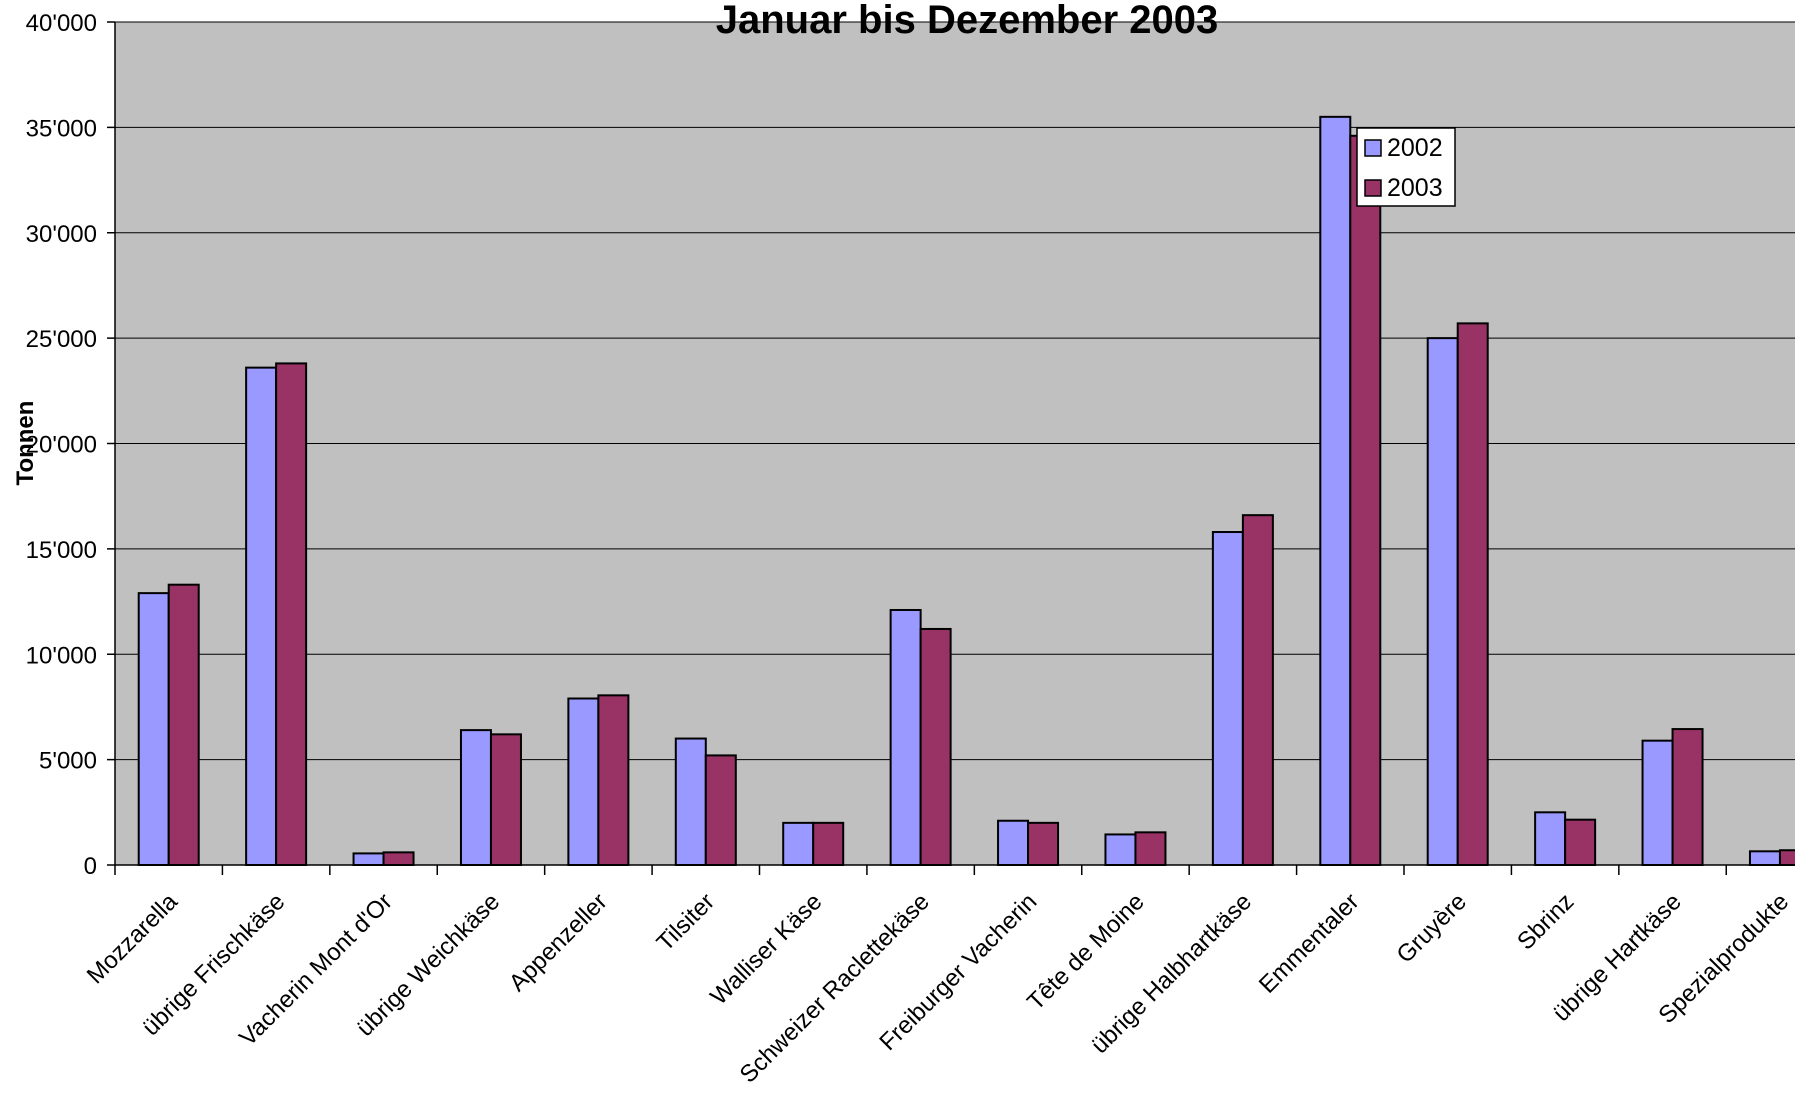  Describe the element at coordinates (967, 21) in the screenshot. I see `chart-title: Januar bis Dezember 2003` at that location.